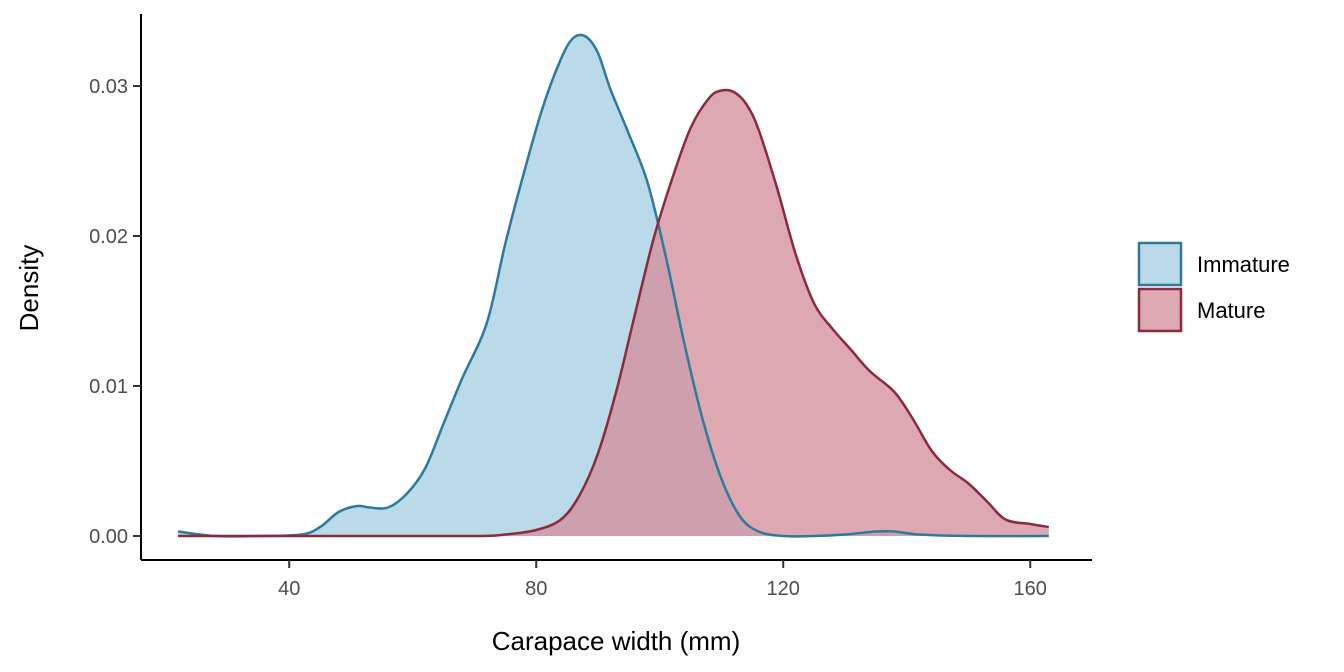 The height and width of the screenshot is (672, 1344). Describe the element at coordinates (108, 87) in the screenshot. I see `y-tick-label: 0.03` at that location.